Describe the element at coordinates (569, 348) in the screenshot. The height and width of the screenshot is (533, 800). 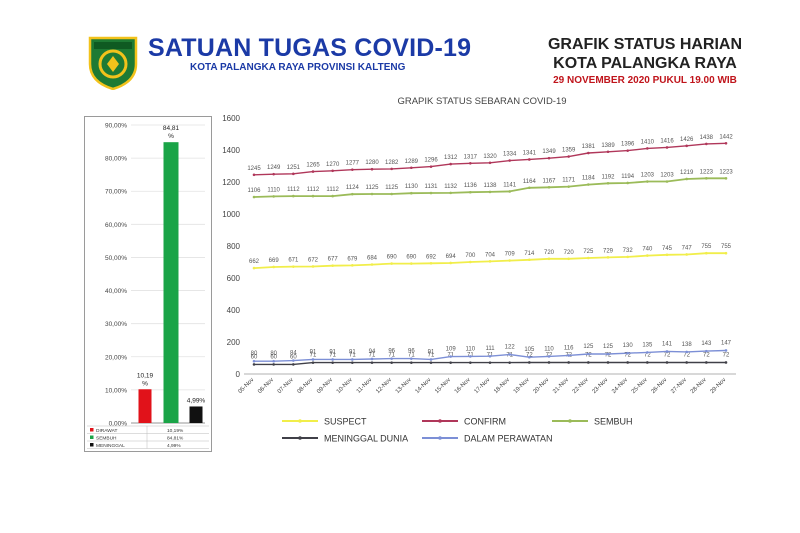
I see `line-data-label: 116` at that location.